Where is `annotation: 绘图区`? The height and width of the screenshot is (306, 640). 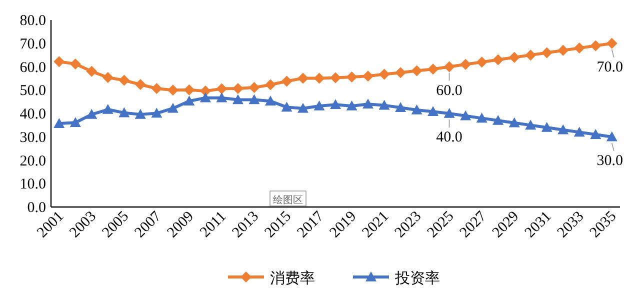
annotation: 绘图区 is located at coordinates (288, 200).